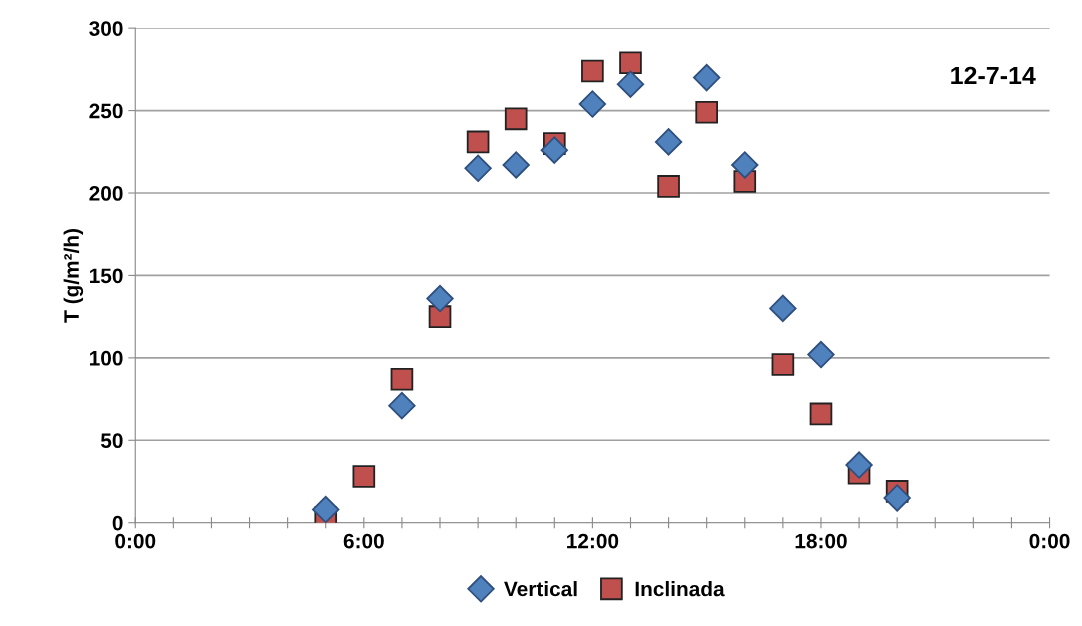 The image size is (1082, 626). Describe the element at coordinates (106, 111) in the screenshot. I see `y-tick-label: 250` at that location.